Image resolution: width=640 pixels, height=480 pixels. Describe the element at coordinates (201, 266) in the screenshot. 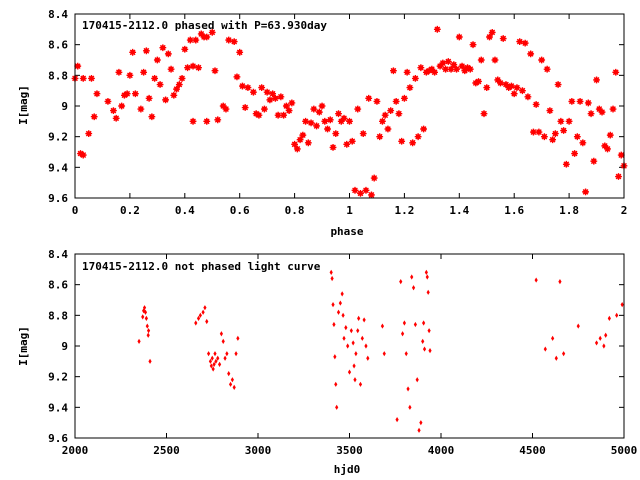

I see `unphased-plot-title: 170415-2112.0 not phased light curve` at that location.